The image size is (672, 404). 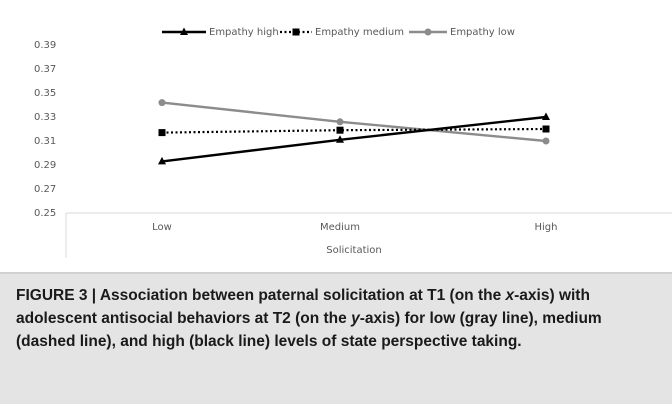 I want to click on y-tick-label: 0.29, so click(x=45, y=165).